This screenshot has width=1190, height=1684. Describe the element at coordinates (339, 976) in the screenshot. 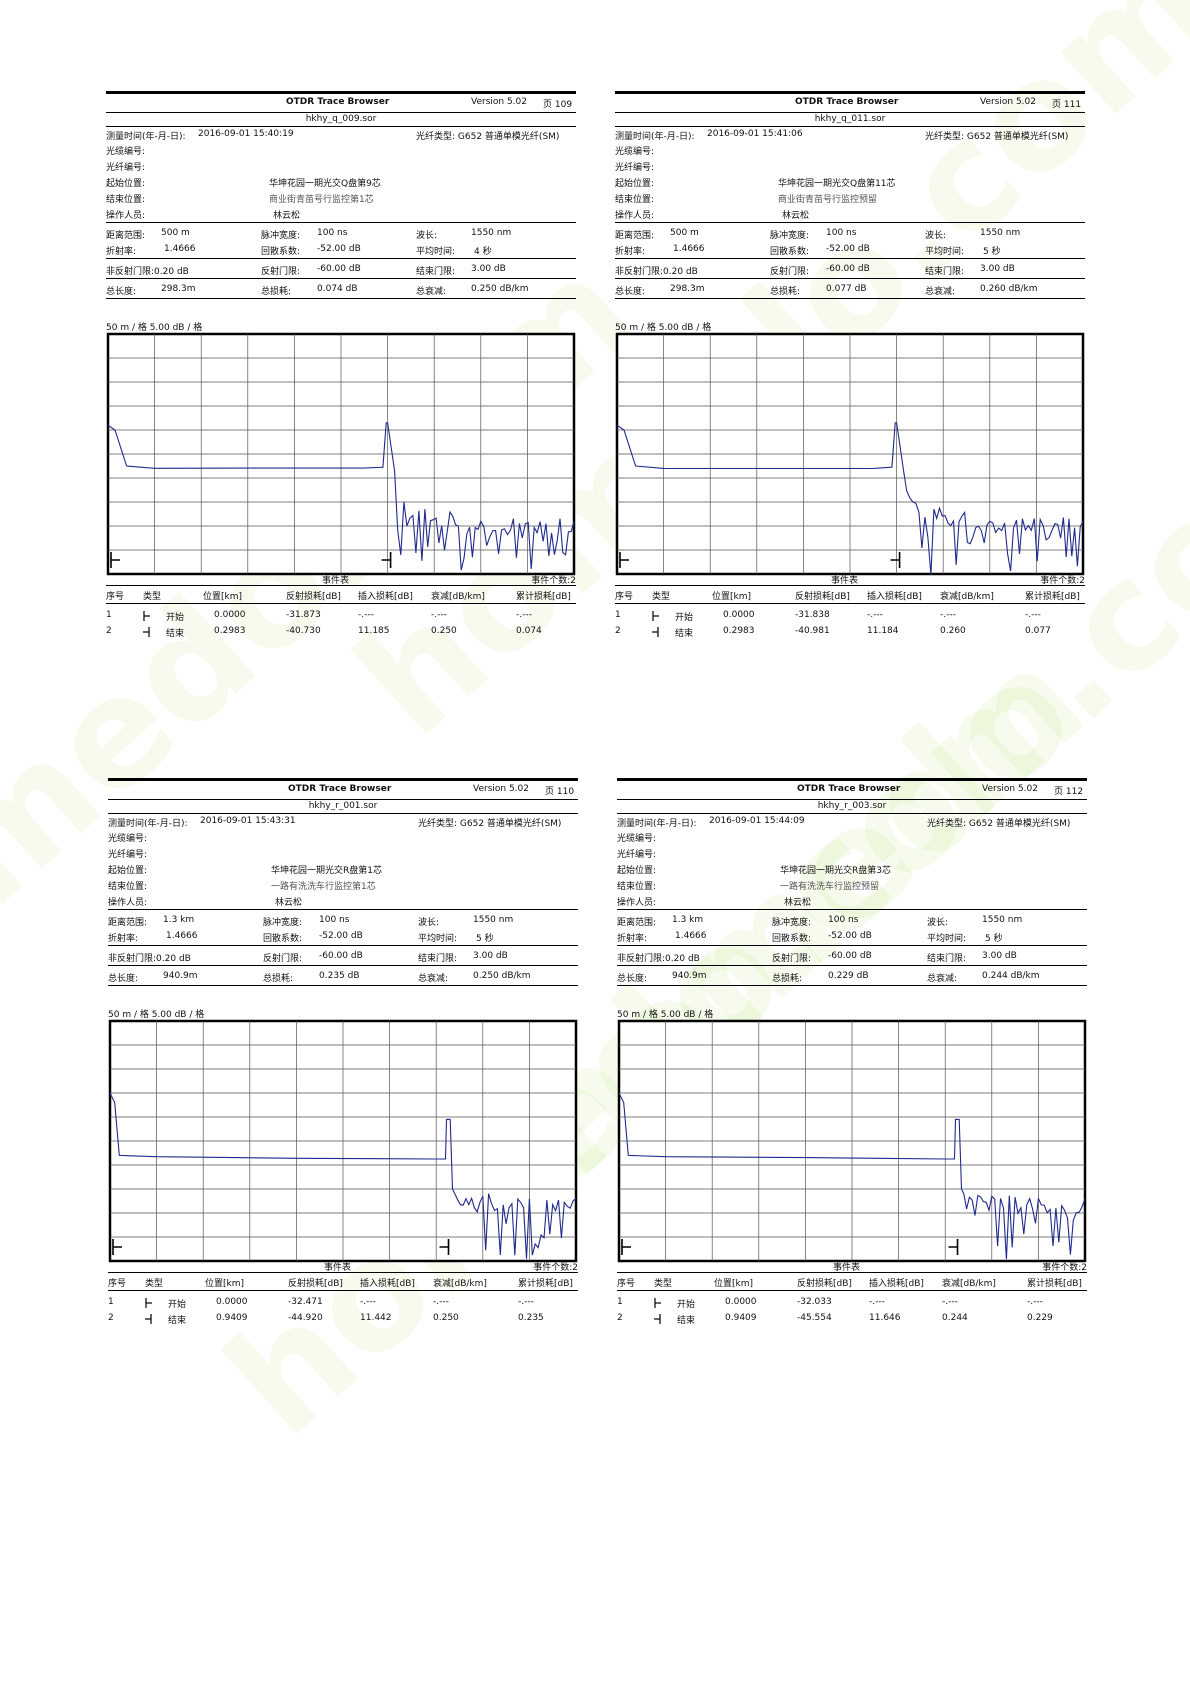

I see `total-loss-value: 0.235 dB` at that location.